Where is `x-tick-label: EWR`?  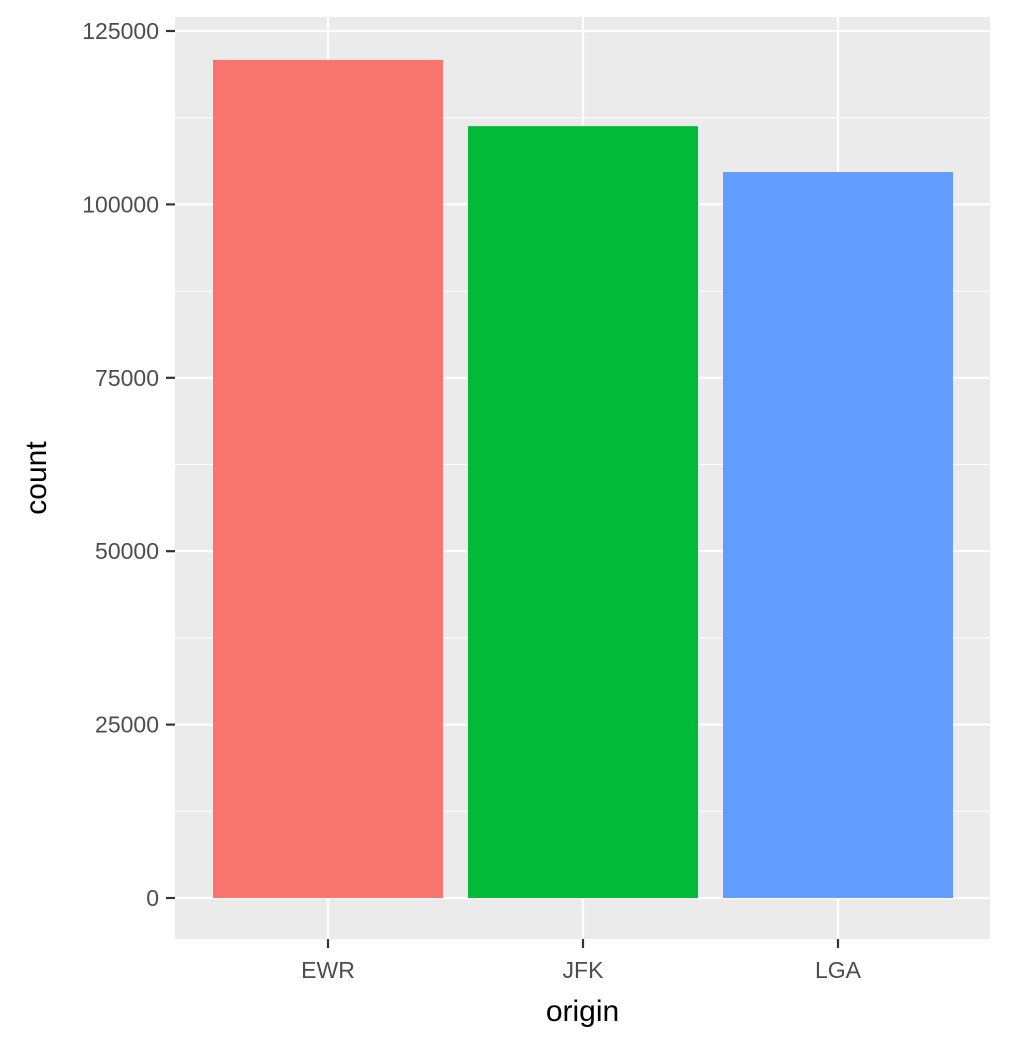 x-tick-label: EWR is located at coordinates (328, 970).